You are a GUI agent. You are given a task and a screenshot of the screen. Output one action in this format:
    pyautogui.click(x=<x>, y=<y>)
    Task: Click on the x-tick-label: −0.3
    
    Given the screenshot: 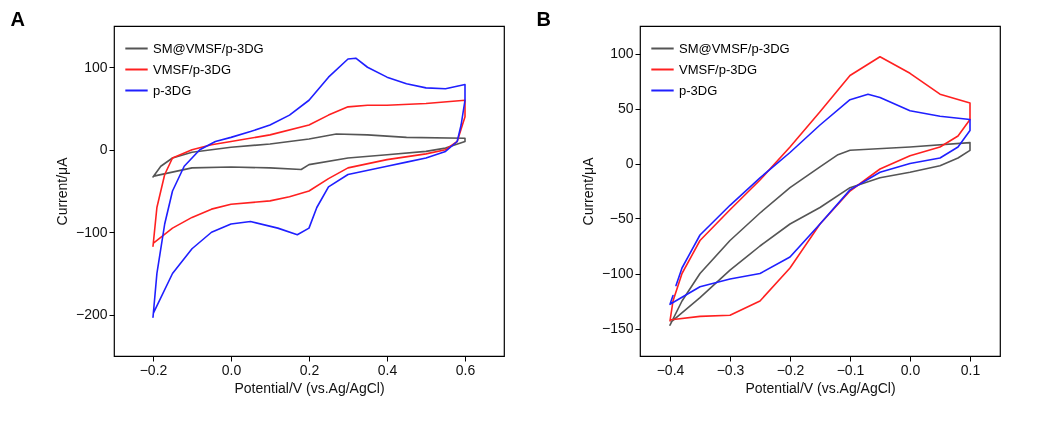 What is the action you would take?
    pyautogui.click(x=730, y=369)
    